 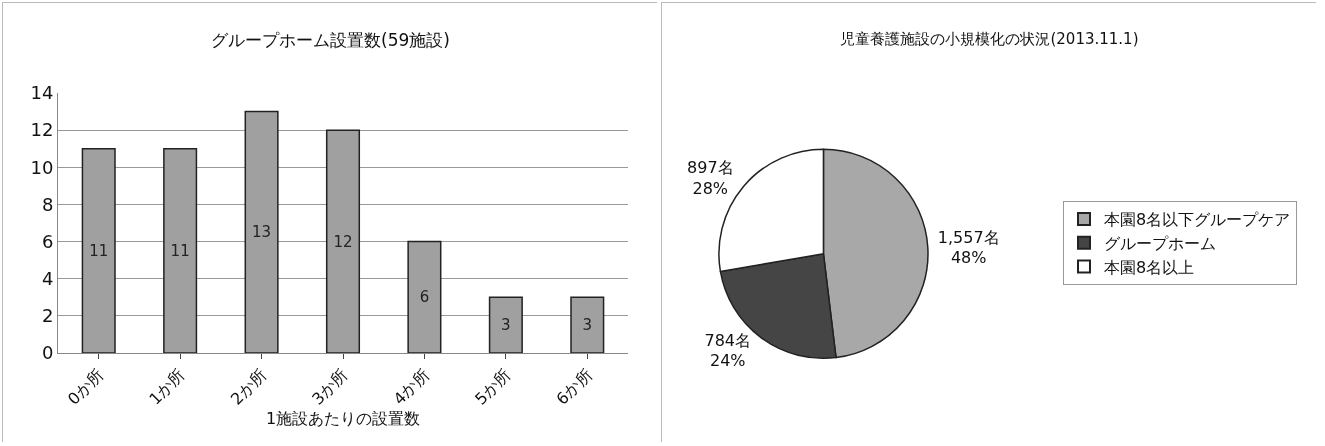 What do you see at coordinates (42, 167) in the screenshot?
I see `y-tick-label: 10` at bounding box center [42, 167].